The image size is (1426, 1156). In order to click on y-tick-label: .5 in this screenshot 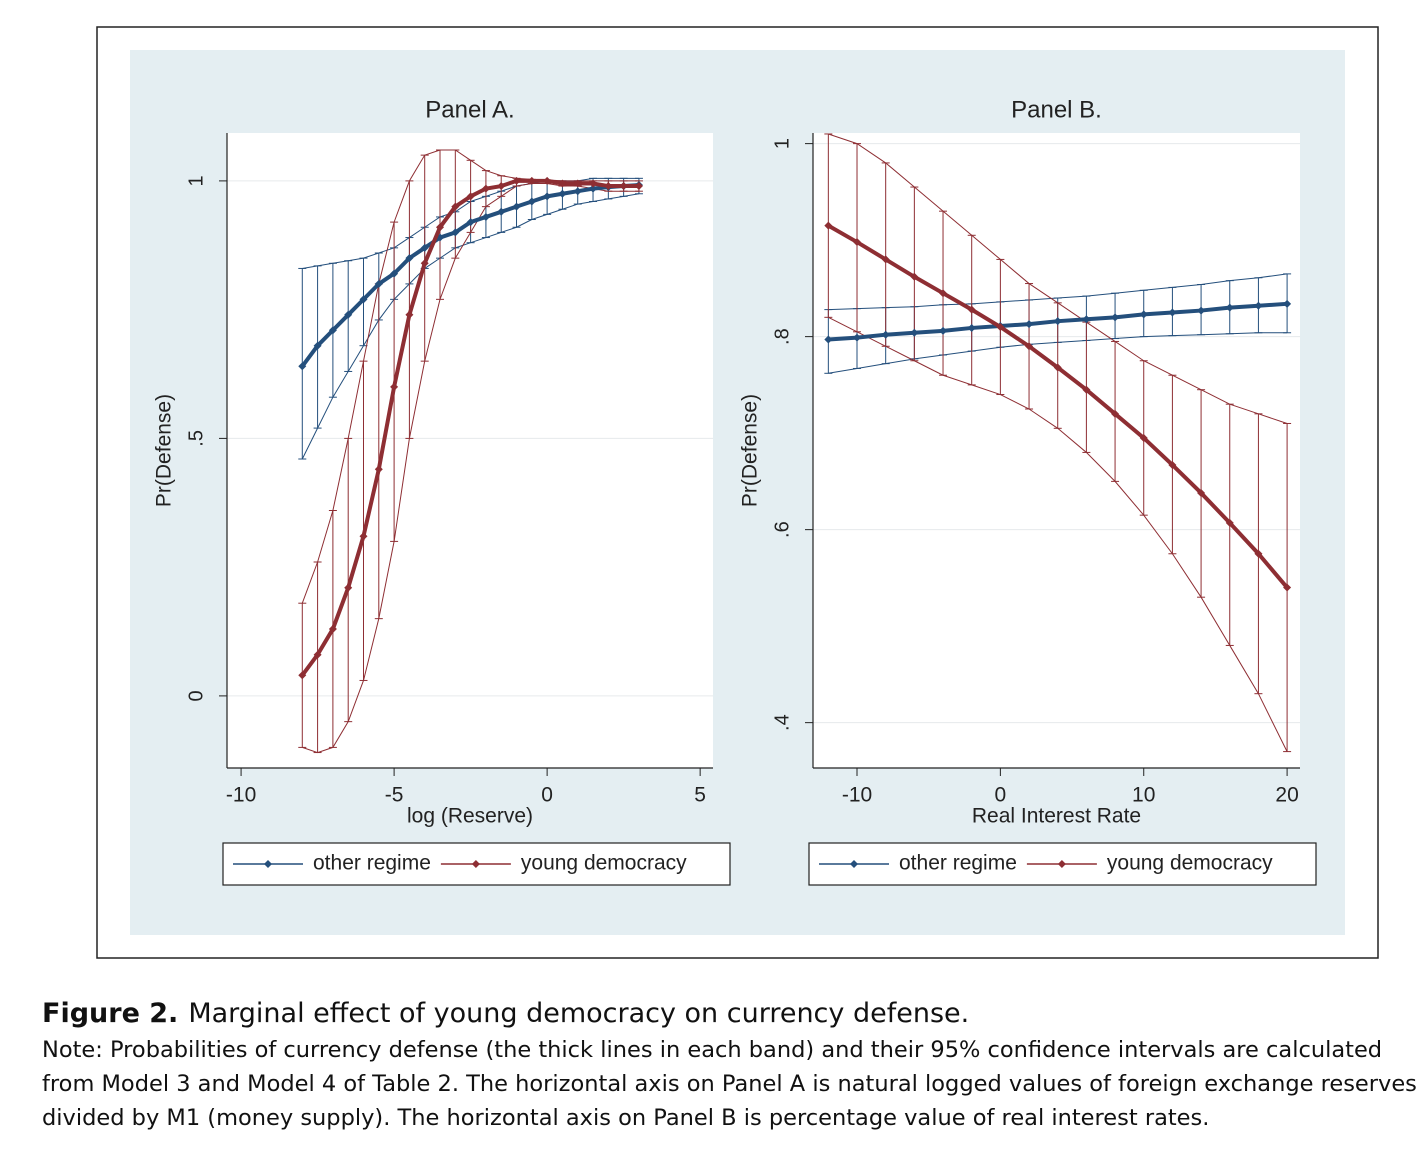, I will do `click(196, 438)`.